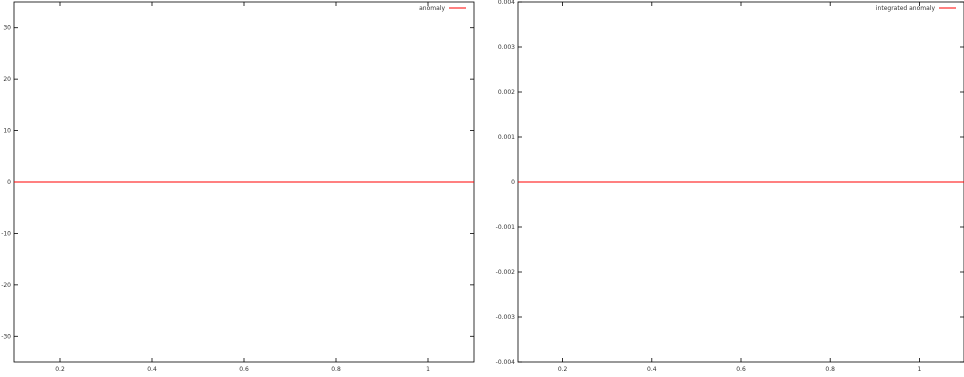  What do you see at coordinates (506, 137) in the screenshot?
I see `y-tick-label: 0.001` at bounding box center [506, 137].